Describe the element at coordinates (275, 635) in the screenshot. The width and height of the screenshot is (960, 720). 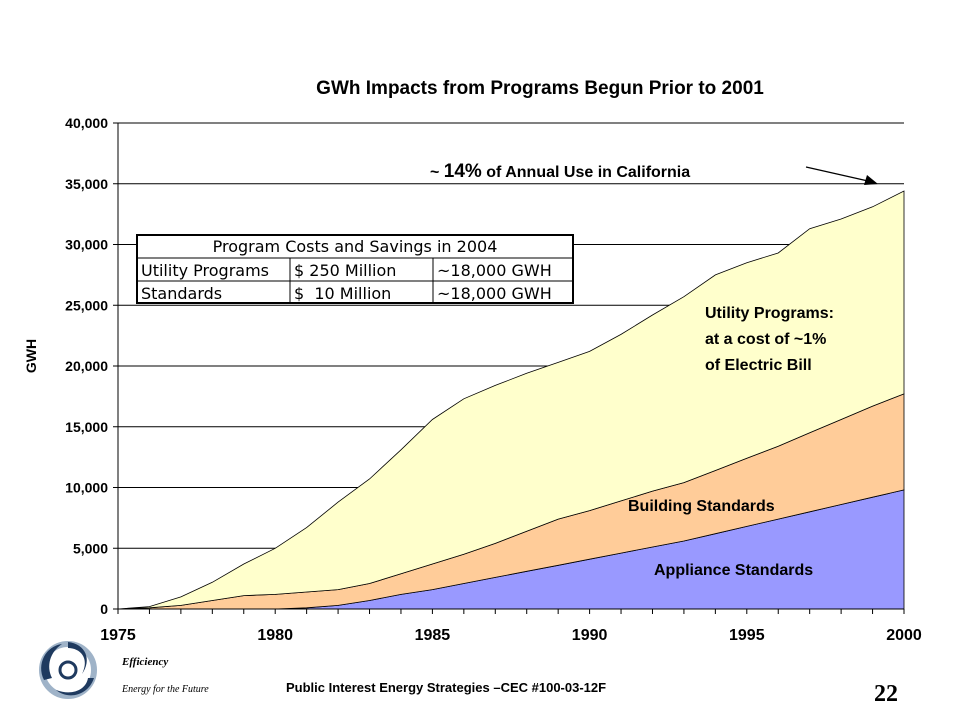
I see `x-tick-label: 1980` at that location.